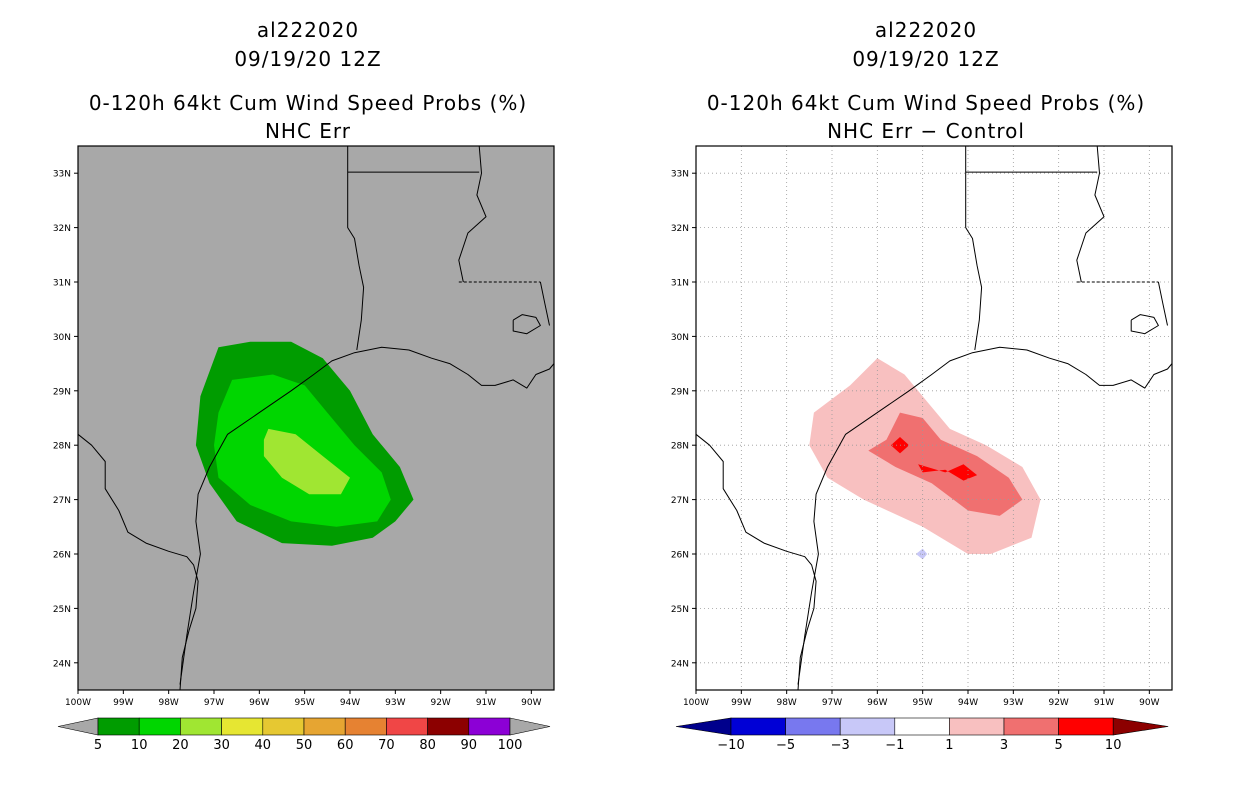 The image size is (1236, 800). Describe the element at coordinates (949, 745) in the screenshot. I see `colorbar-label: 1` at that location.